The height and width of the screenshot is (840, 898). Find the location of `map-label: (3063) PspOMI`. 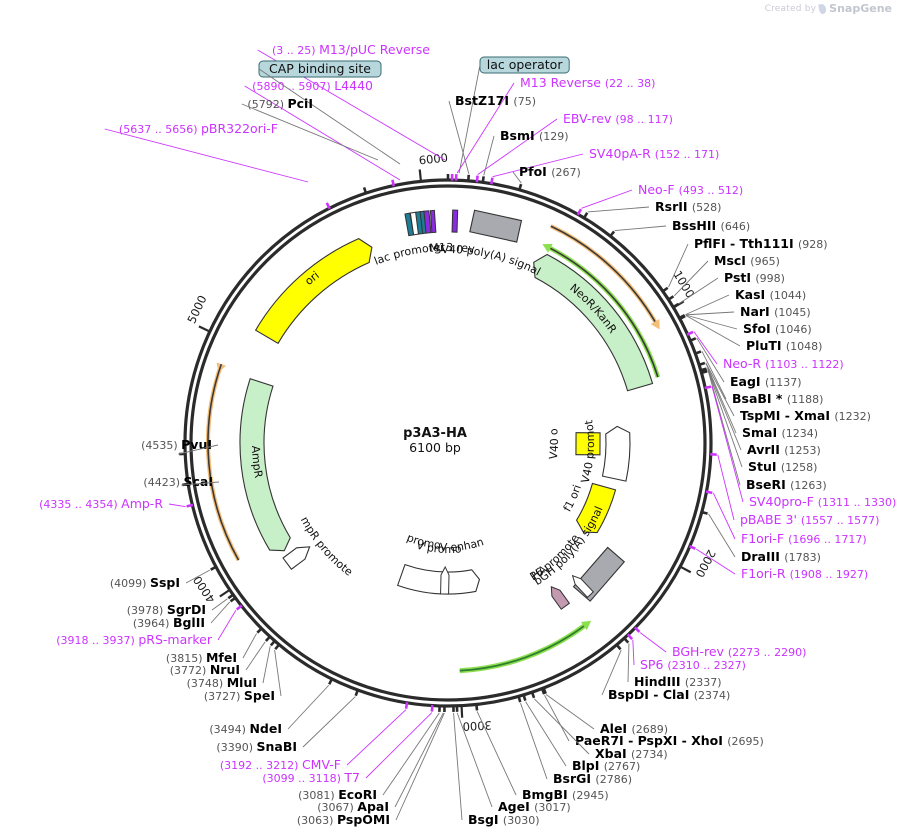

map-label: (3063) PspOMI is located at coordinates (343, 819).